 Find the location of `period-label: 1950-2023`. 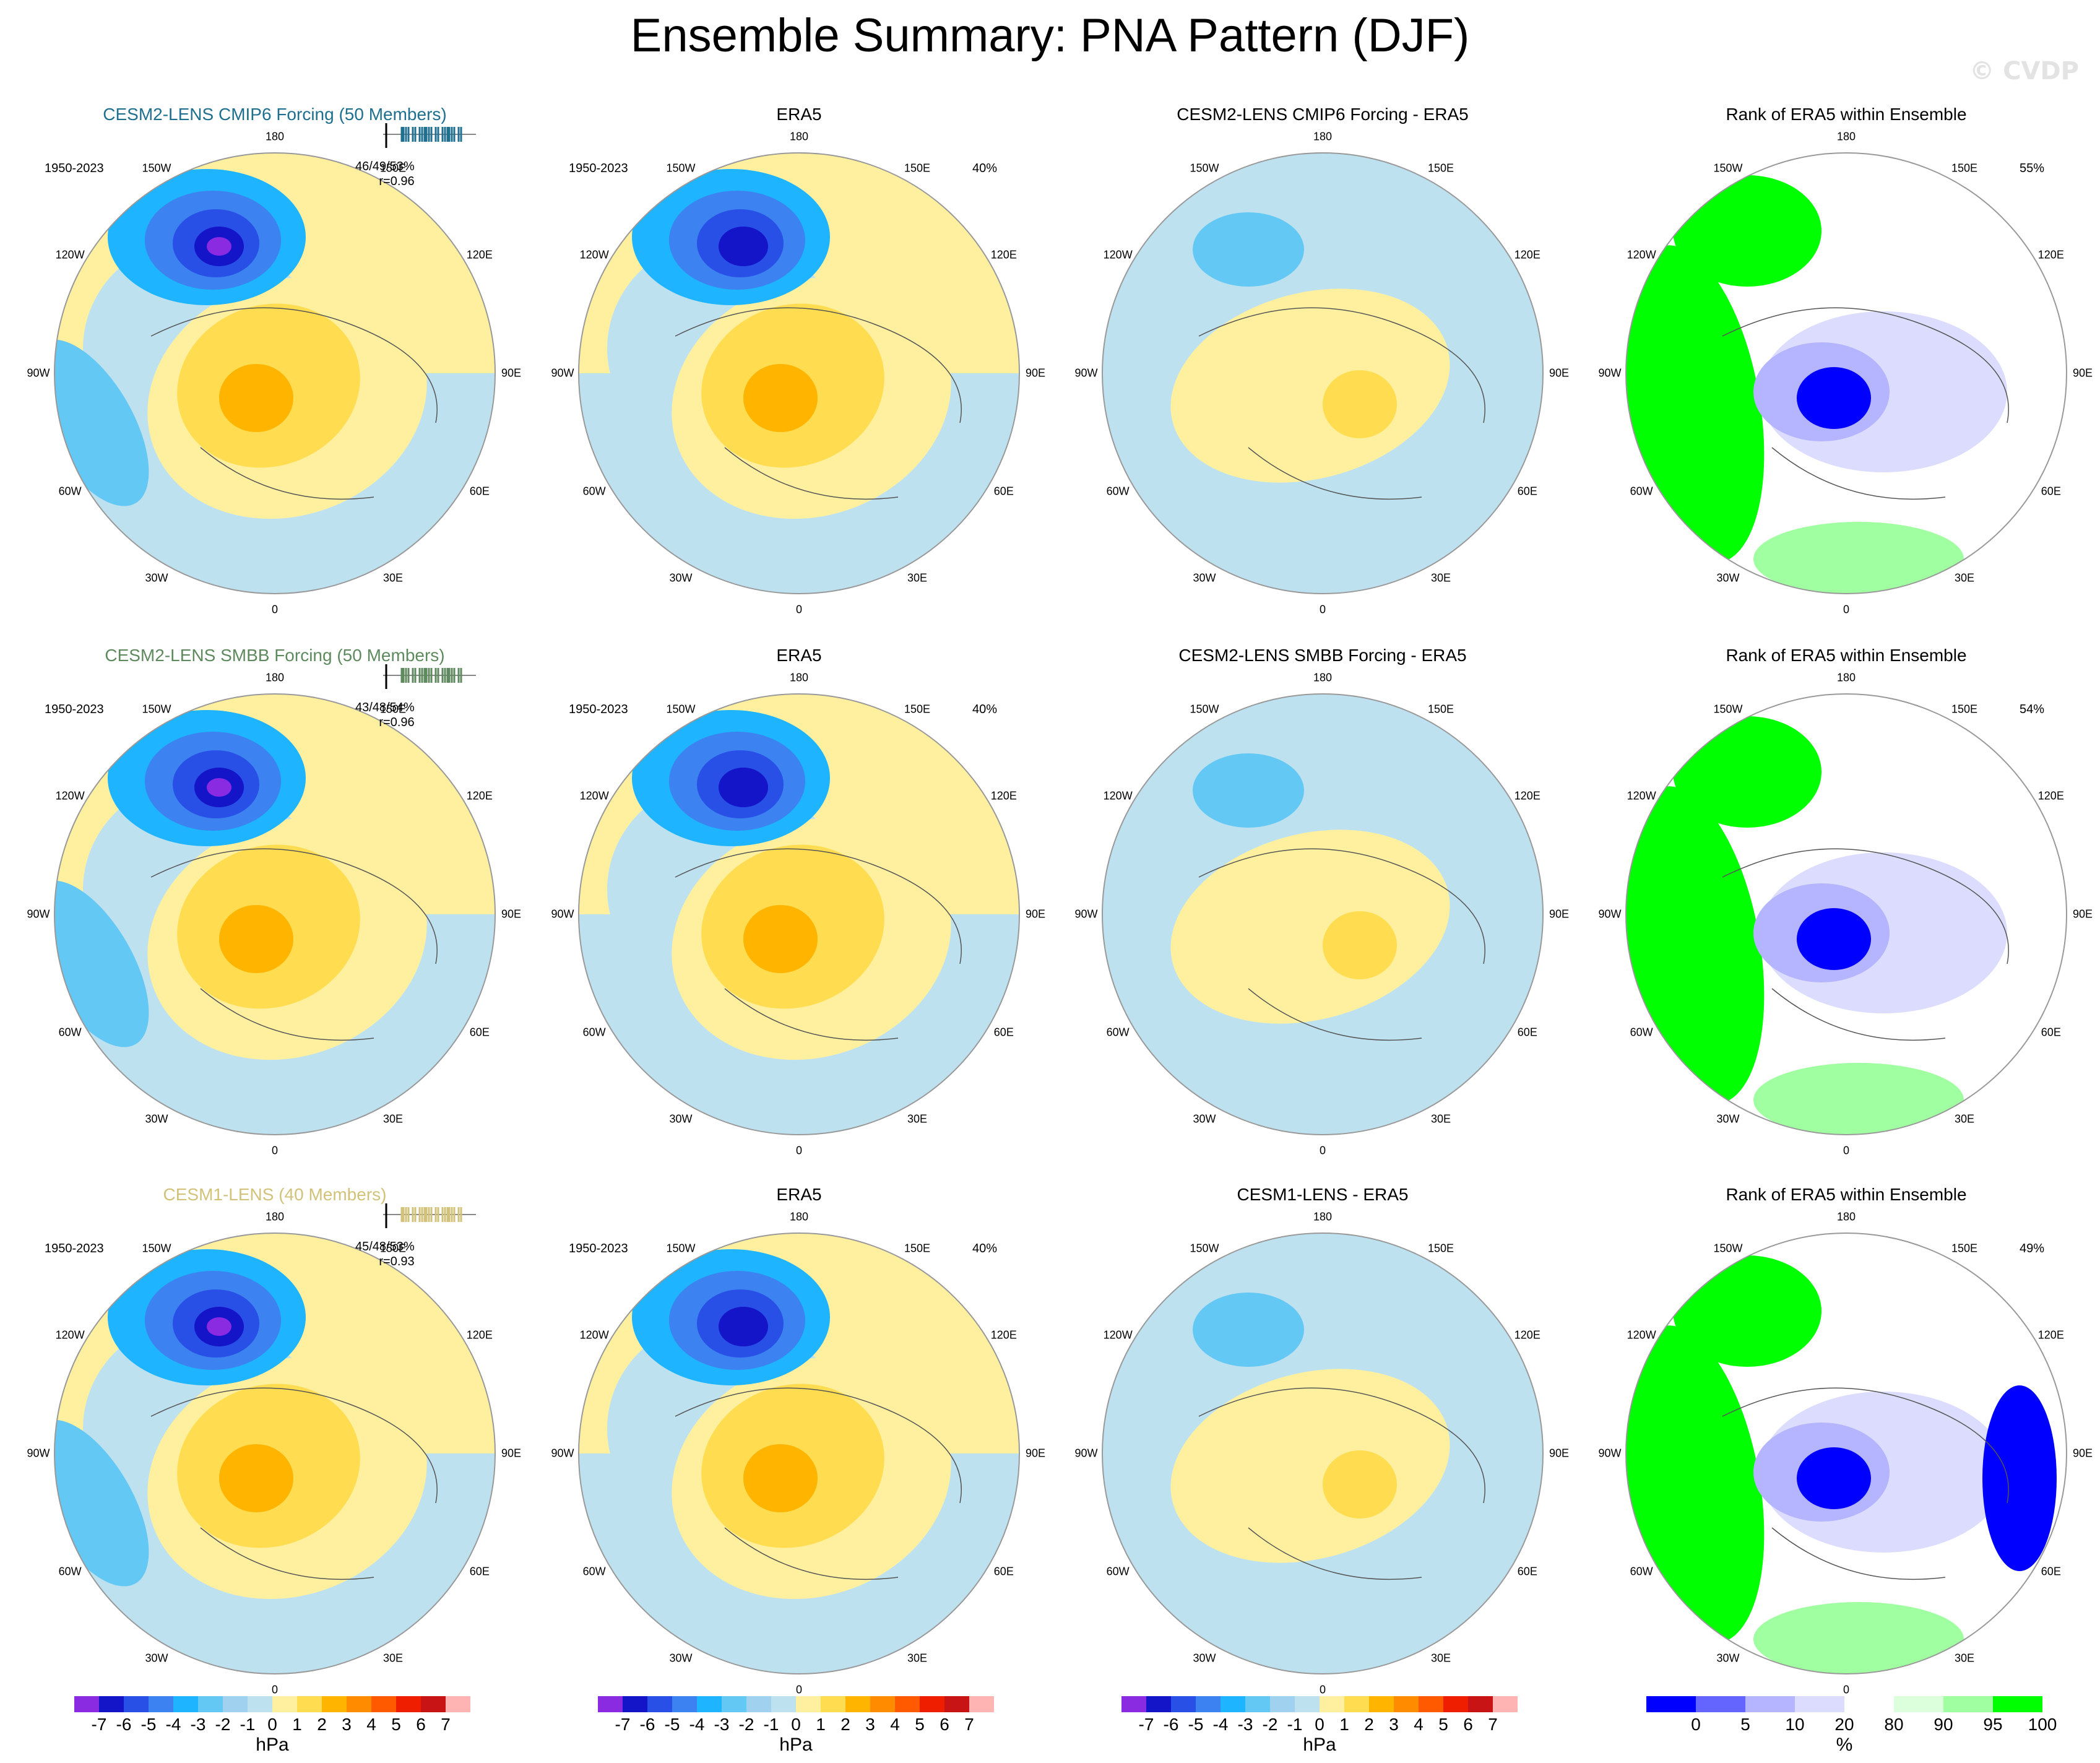

period-label: 1950-2023 is located at coordinates (598, 710).